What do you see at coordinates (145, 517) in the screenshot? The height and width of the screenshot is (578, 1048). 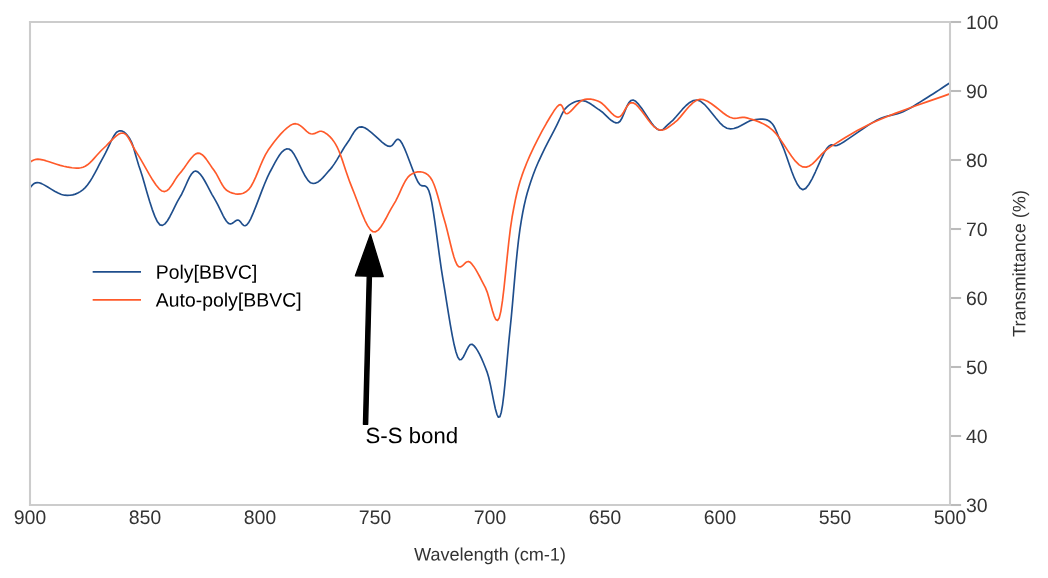 I see `x-tick-label: 850` at bounding box center [145, 517].